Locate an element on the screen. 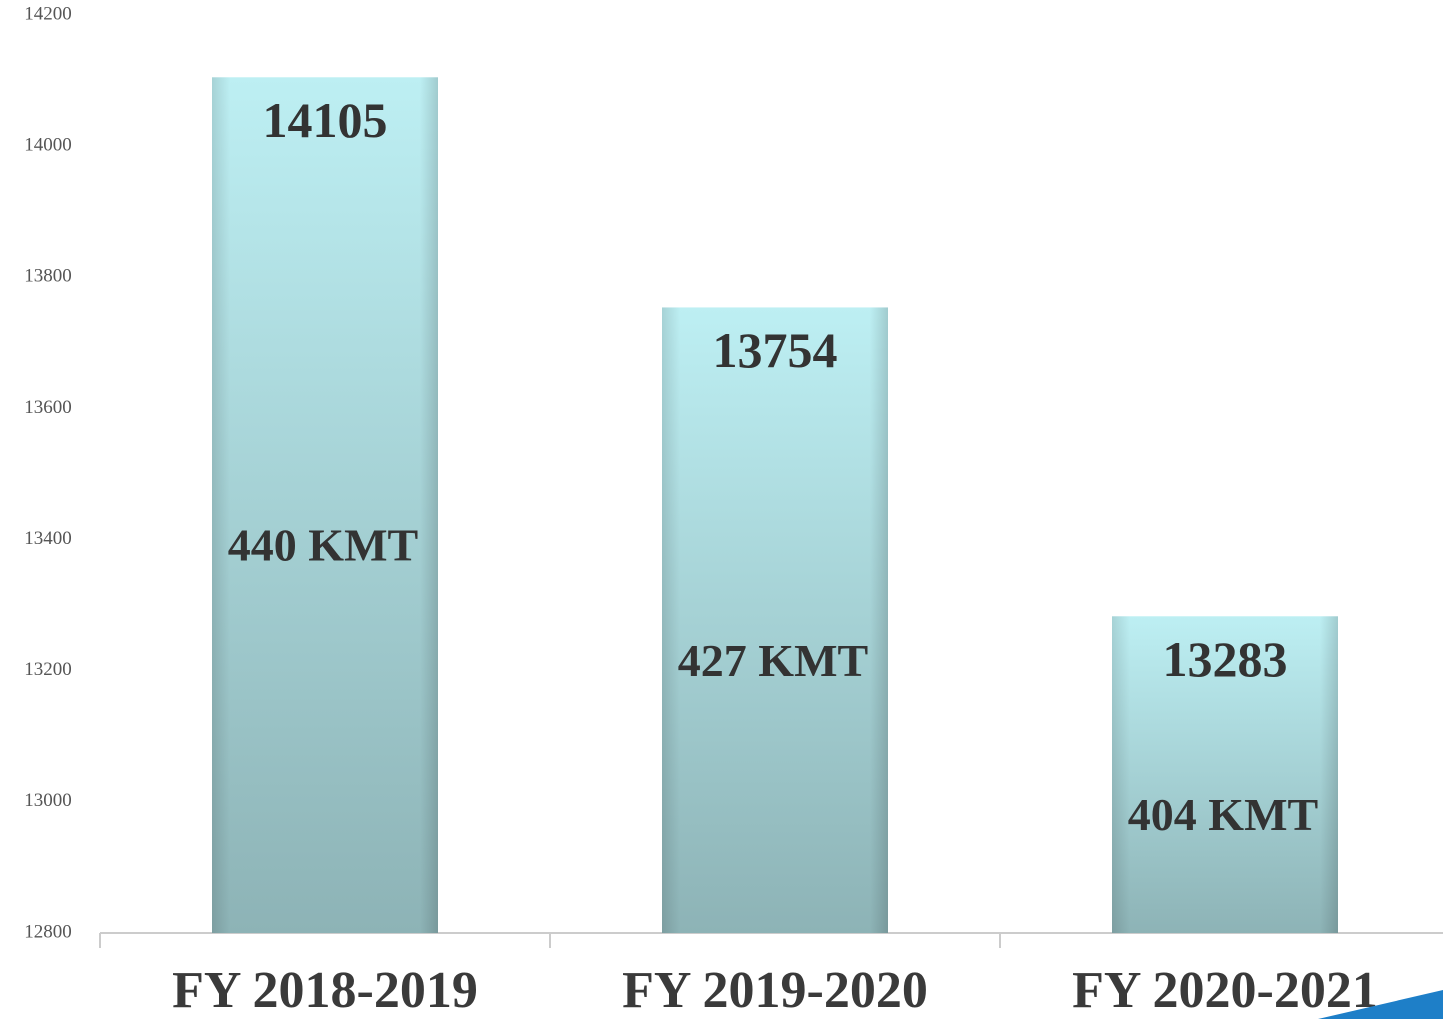 This screenshot has height=1019, width=1443. y-tick-label: 12800 is located at coordinates (48, 931).